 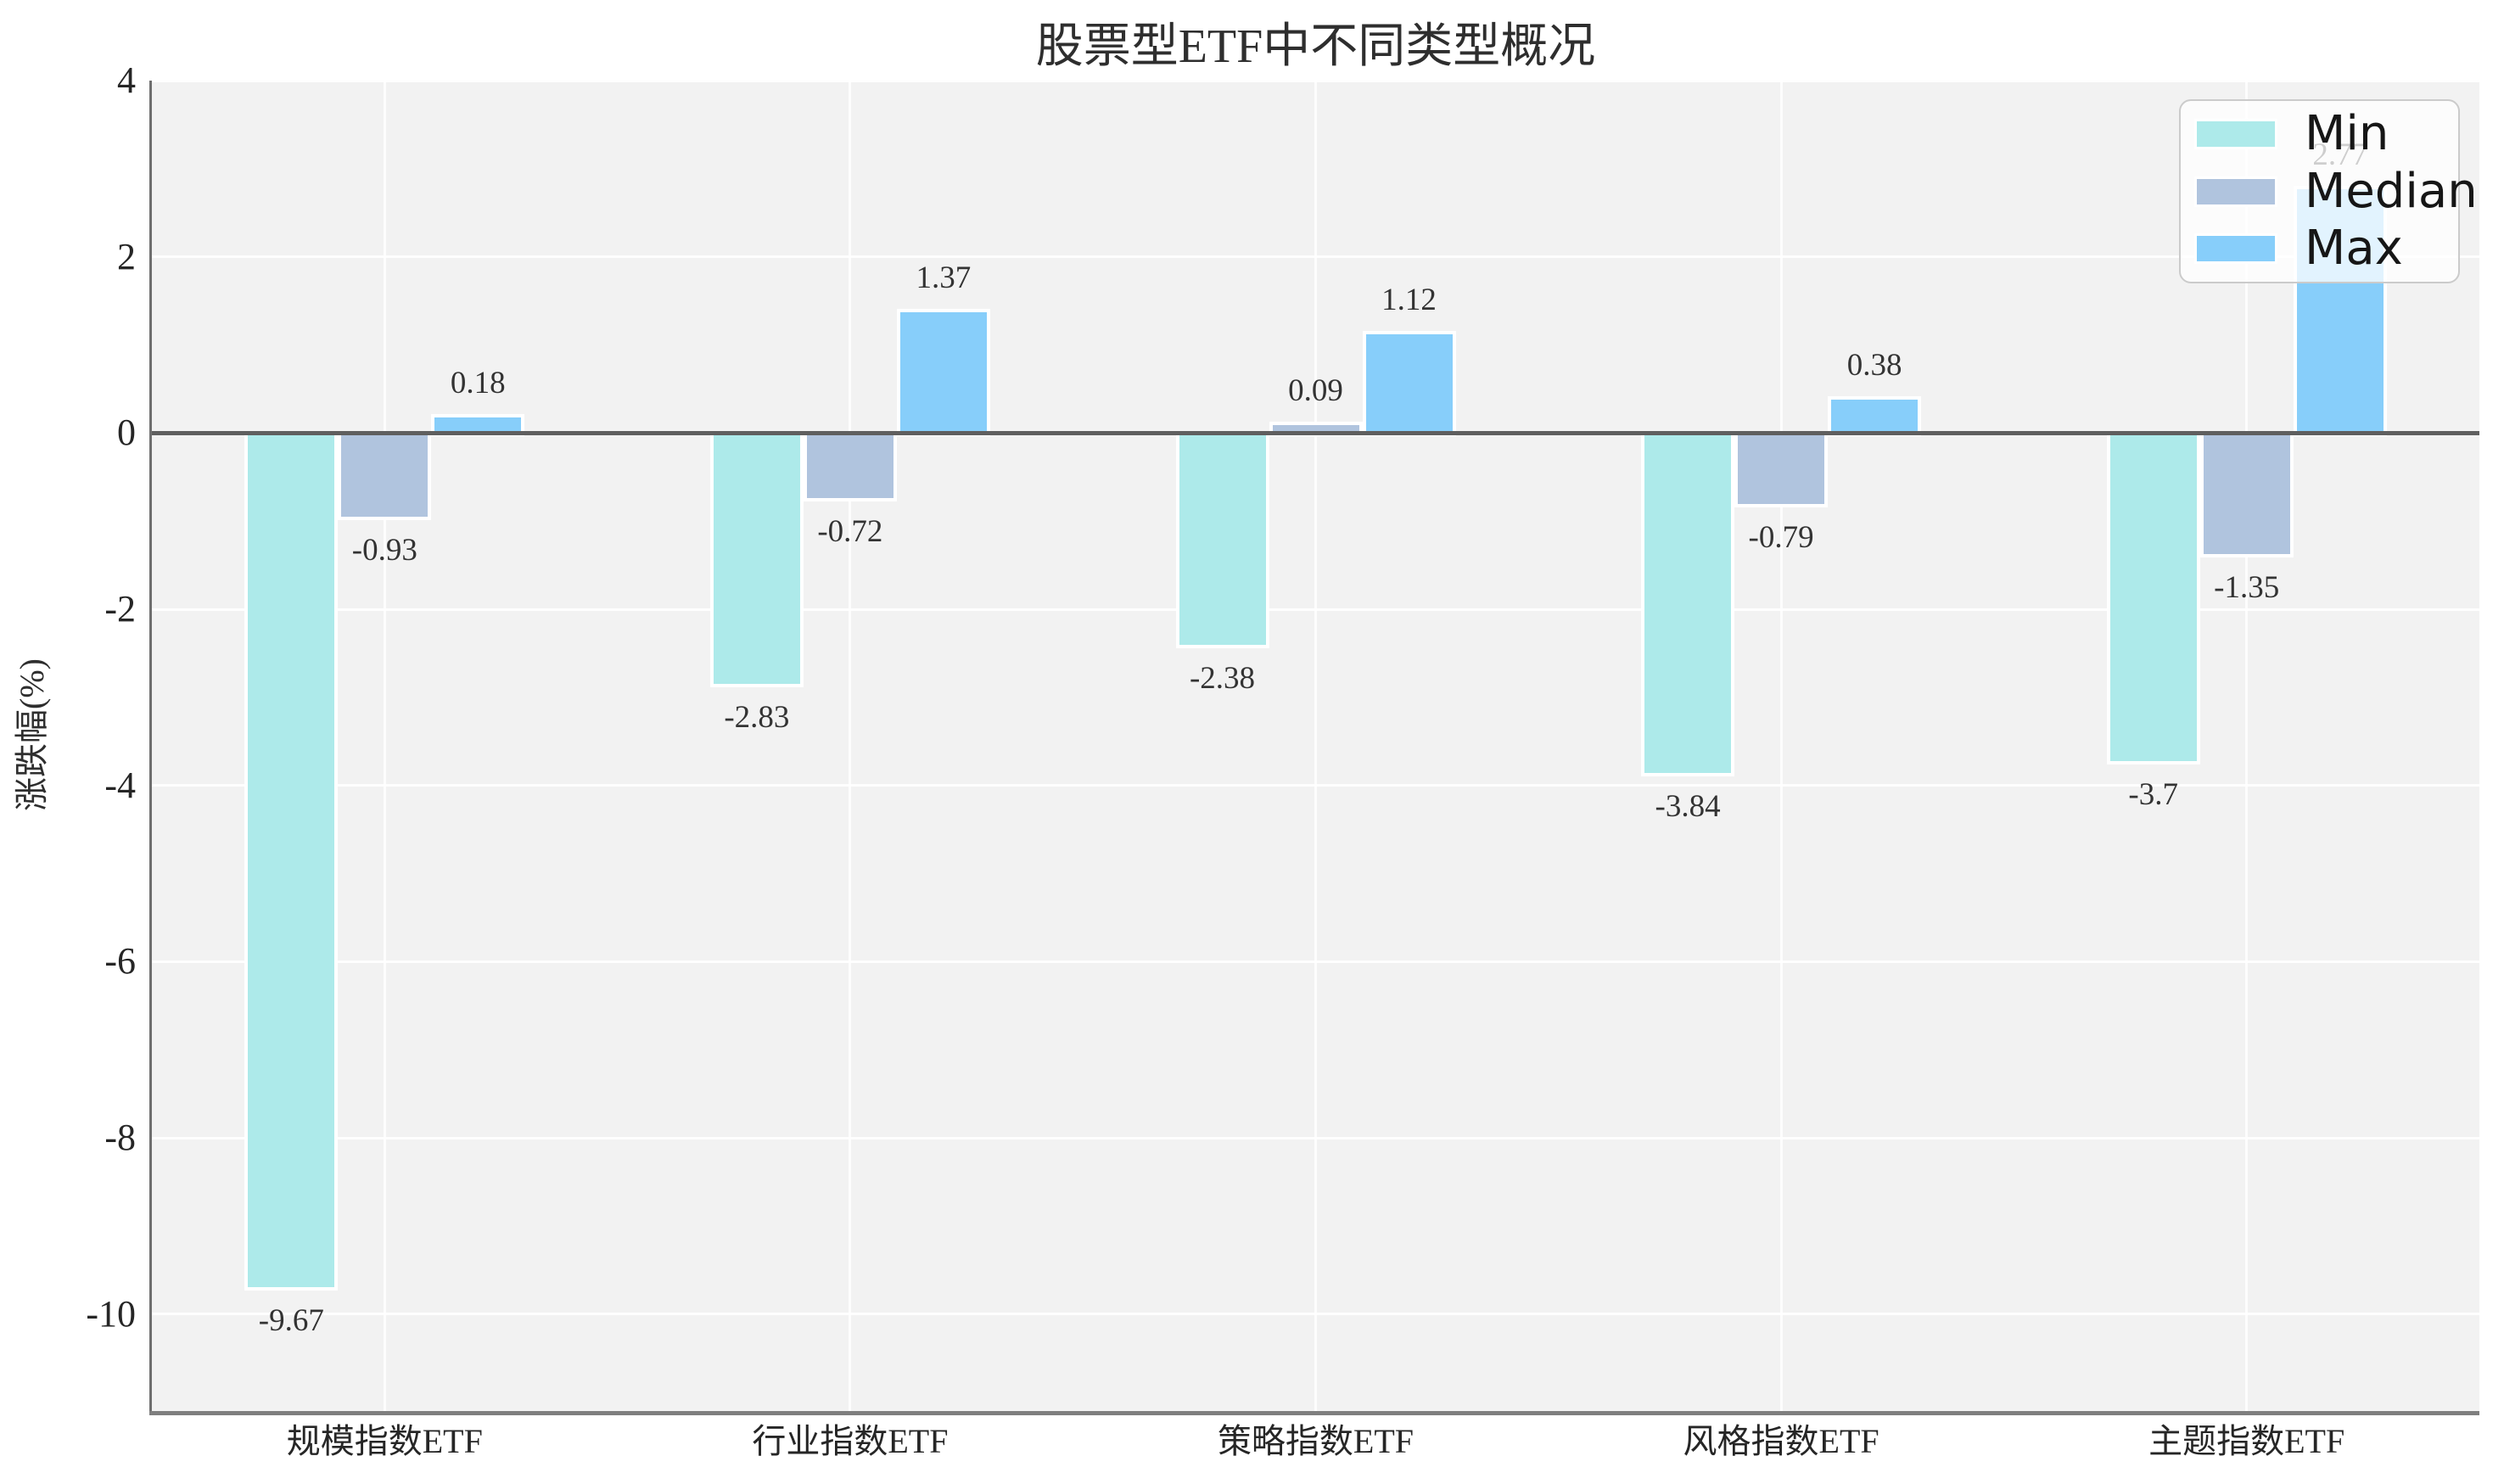 I want to click on legend-item-min: Min, so click(x=2326, y=134).